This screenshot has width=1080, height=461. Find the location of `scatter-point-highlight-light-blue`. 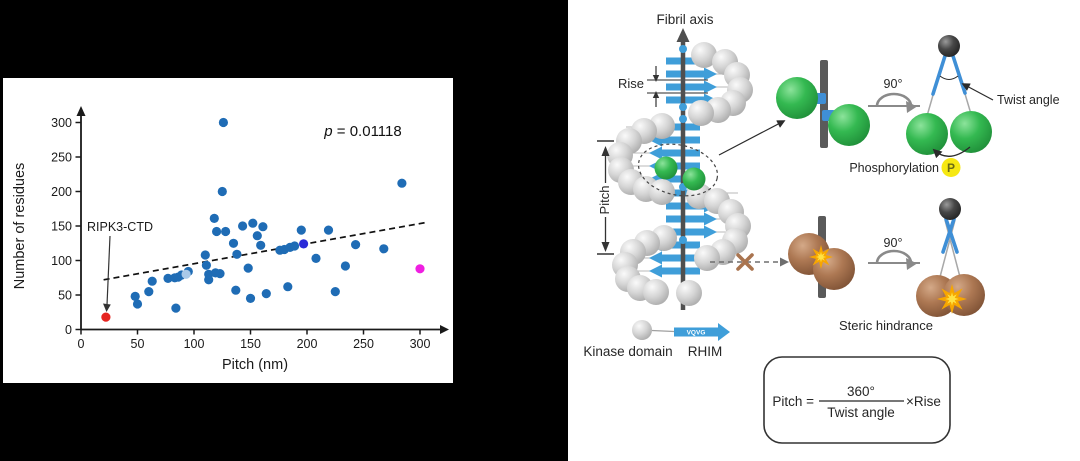

scatter-point-highlight-light-blue is located at coordinates (186, 274).